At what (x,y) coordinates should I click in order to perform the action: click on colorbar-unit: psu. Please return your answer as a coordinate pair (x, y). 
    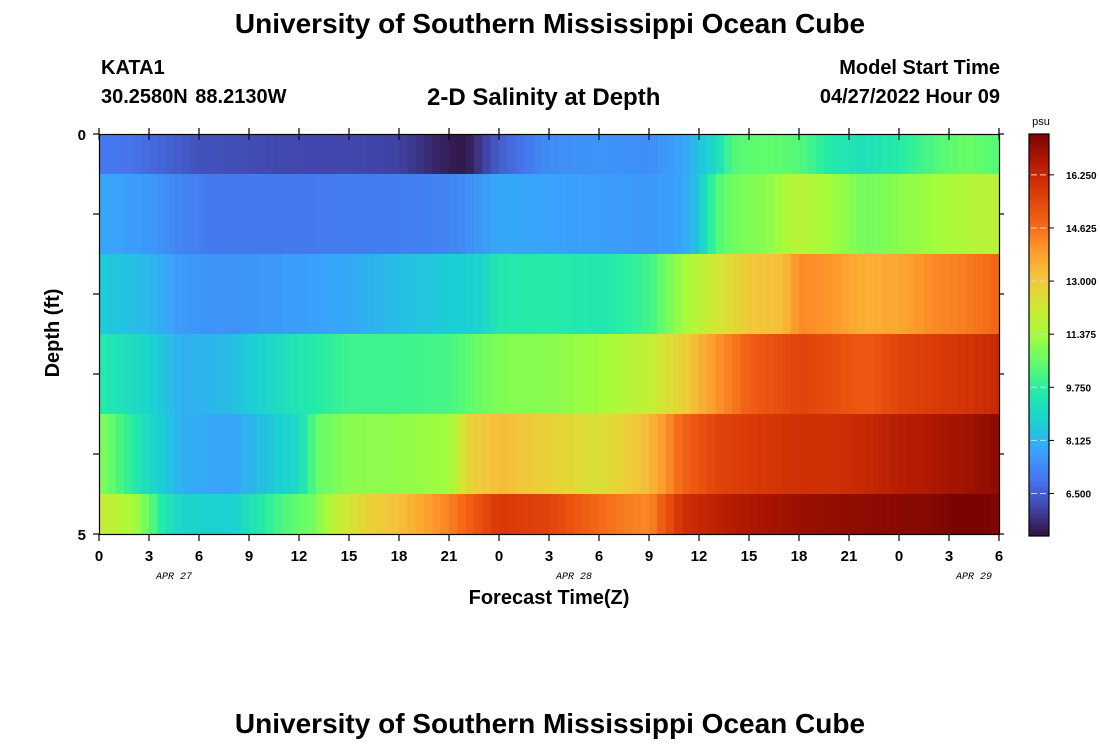
    Looking at the image, I should click on (1041, 122).